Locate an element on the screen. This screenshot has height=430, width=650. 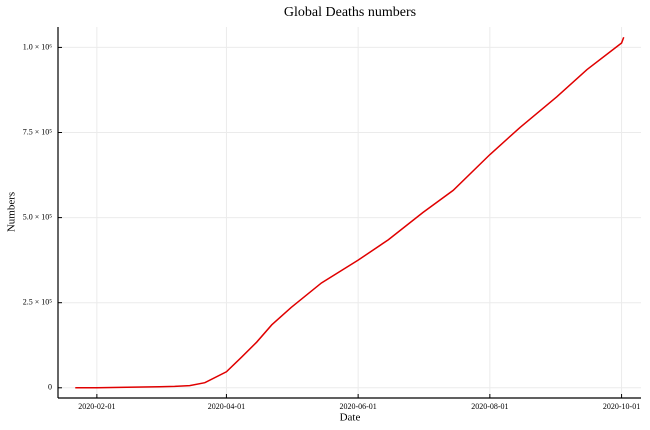
y-tick-label: 2.5 × 10⁵ is located at coordinates (38, 302).